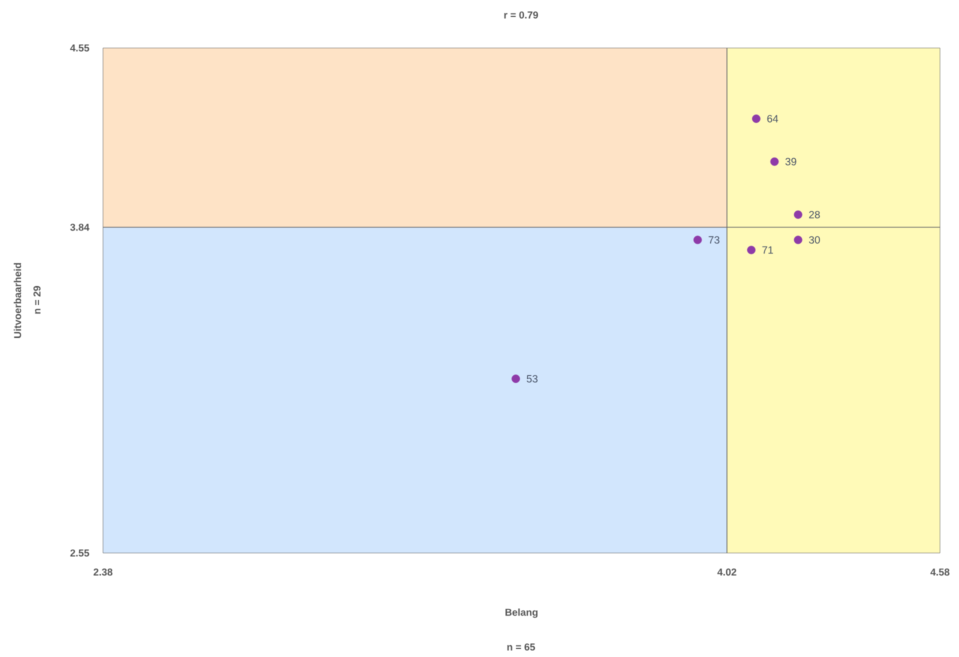 The width and height of the screenshot is (959, 657). What do you see at coordinates (80, 227) in the screenshot?
I see `y-tick-label: 3.84` at bounding box center [80, 227].